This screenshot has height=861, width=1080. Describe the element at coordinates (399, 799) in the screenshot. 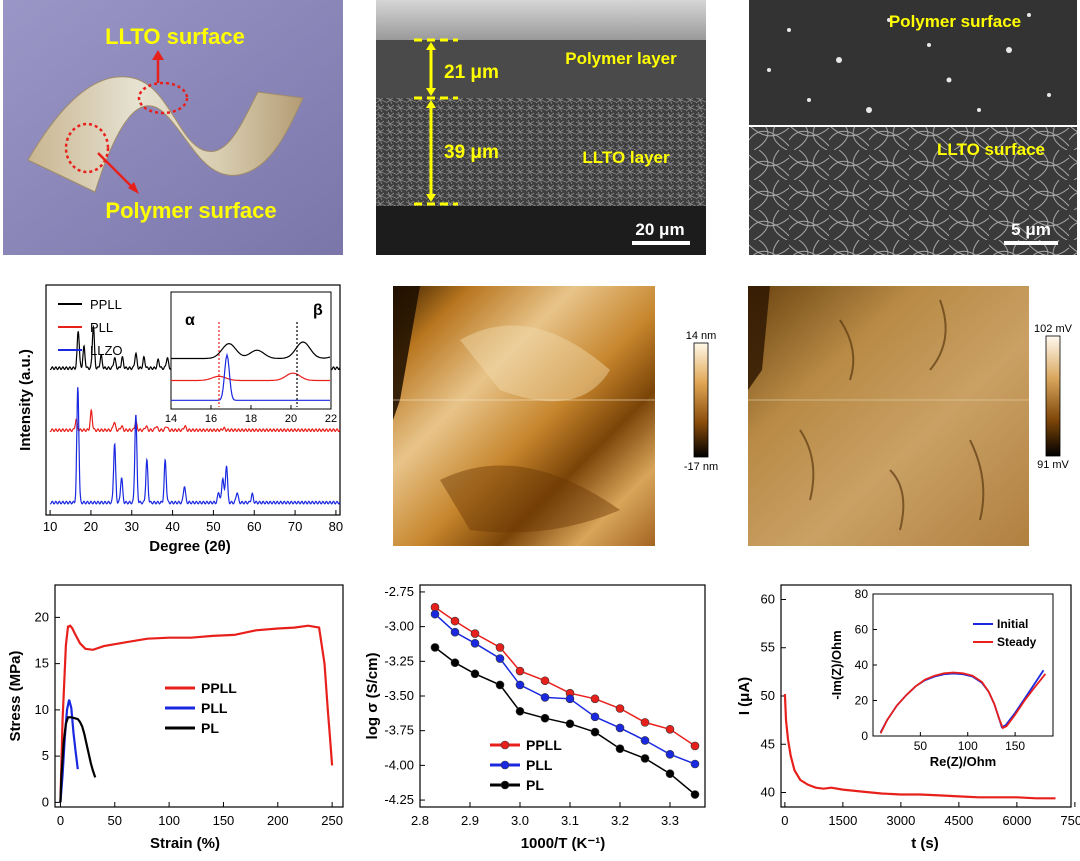

I see `ar-ytick-label: -4.25` at that location.